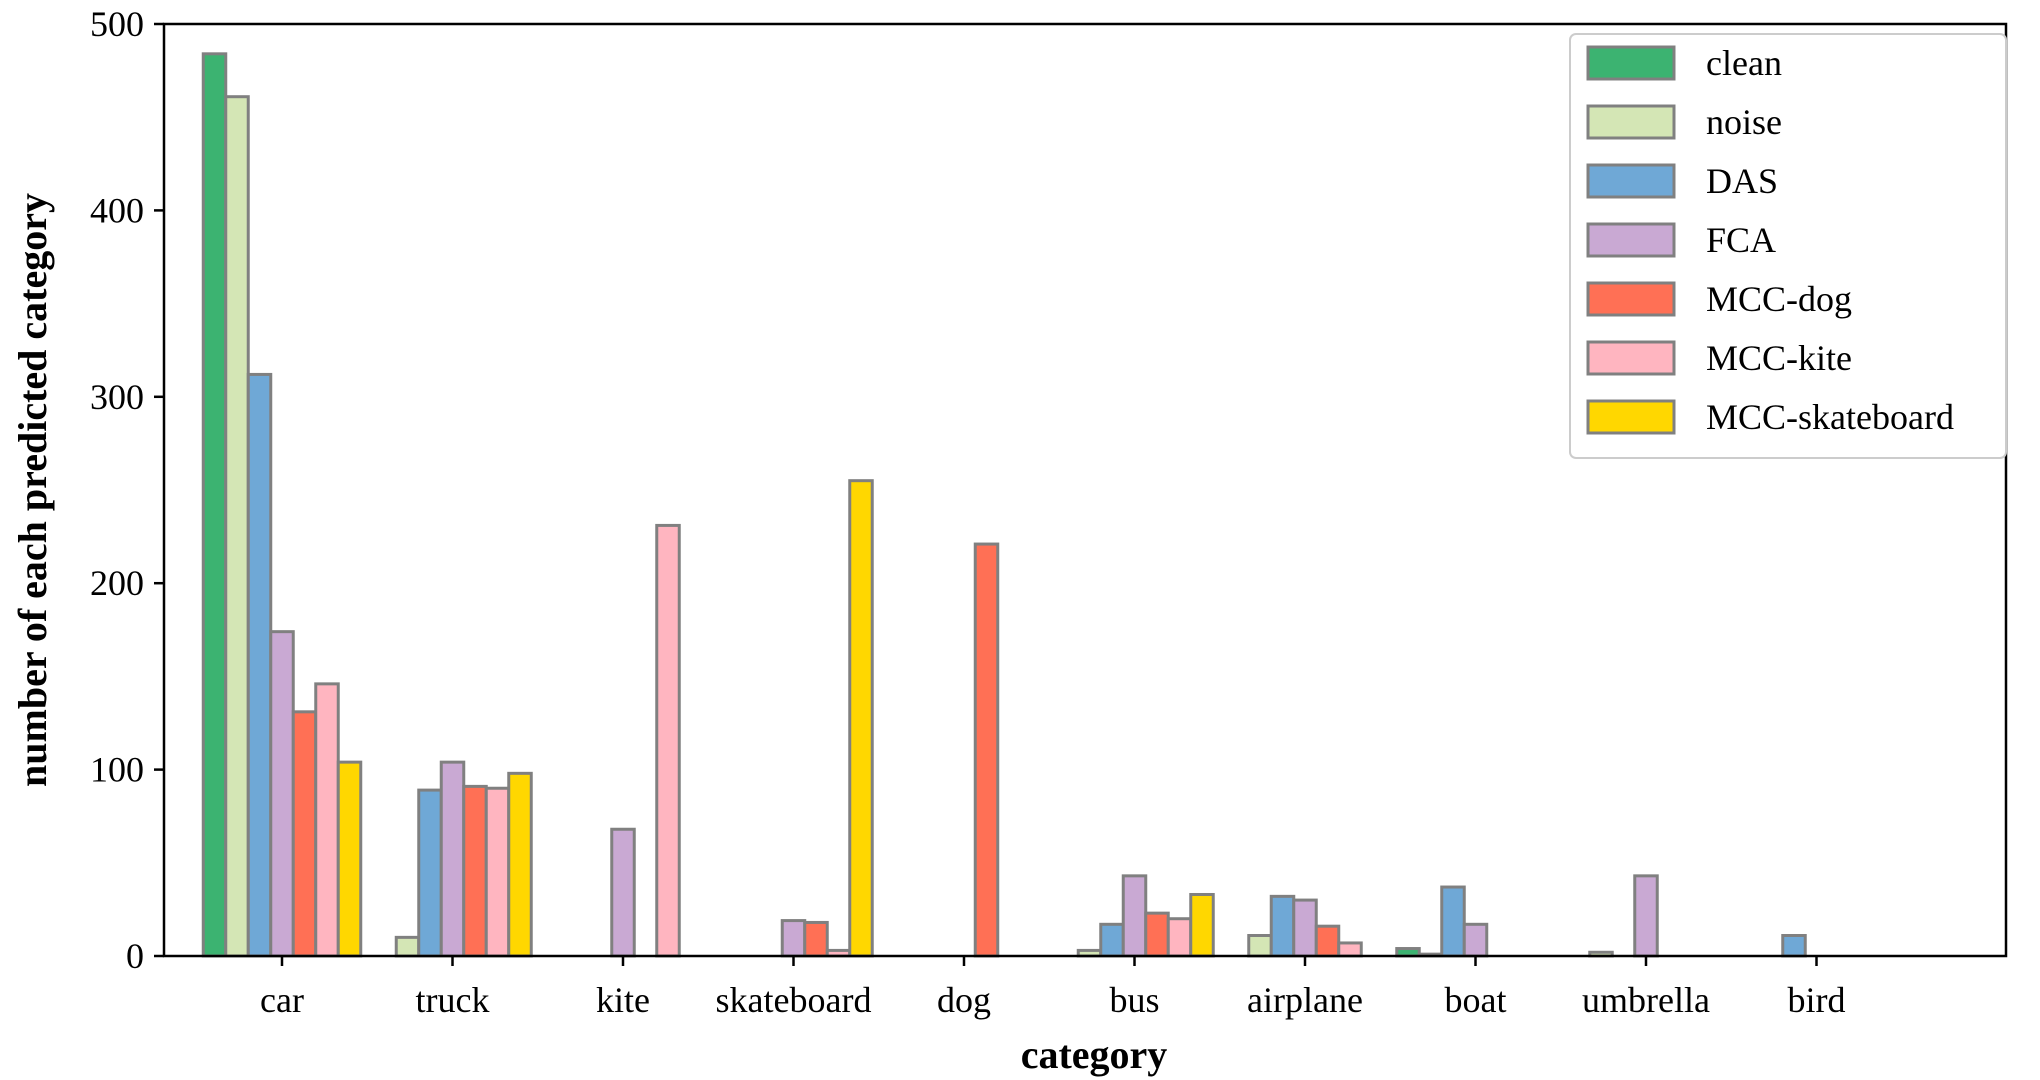  Describe the element at coordinates (327, 820) in the screenshot. I see `bar-MCC-kite-car` at that location.